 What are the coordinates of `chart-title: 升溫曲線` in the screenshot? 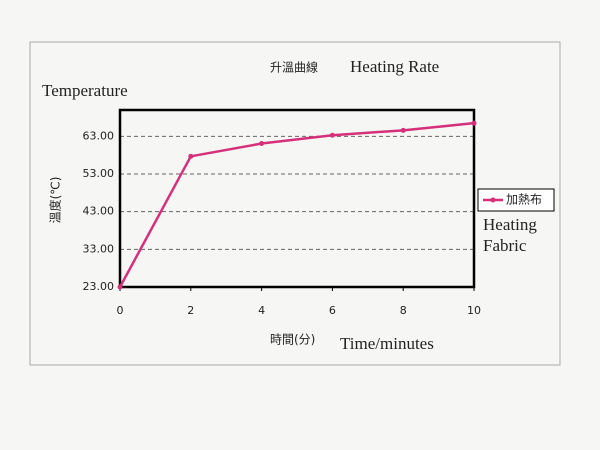 It's located at (294, 67).